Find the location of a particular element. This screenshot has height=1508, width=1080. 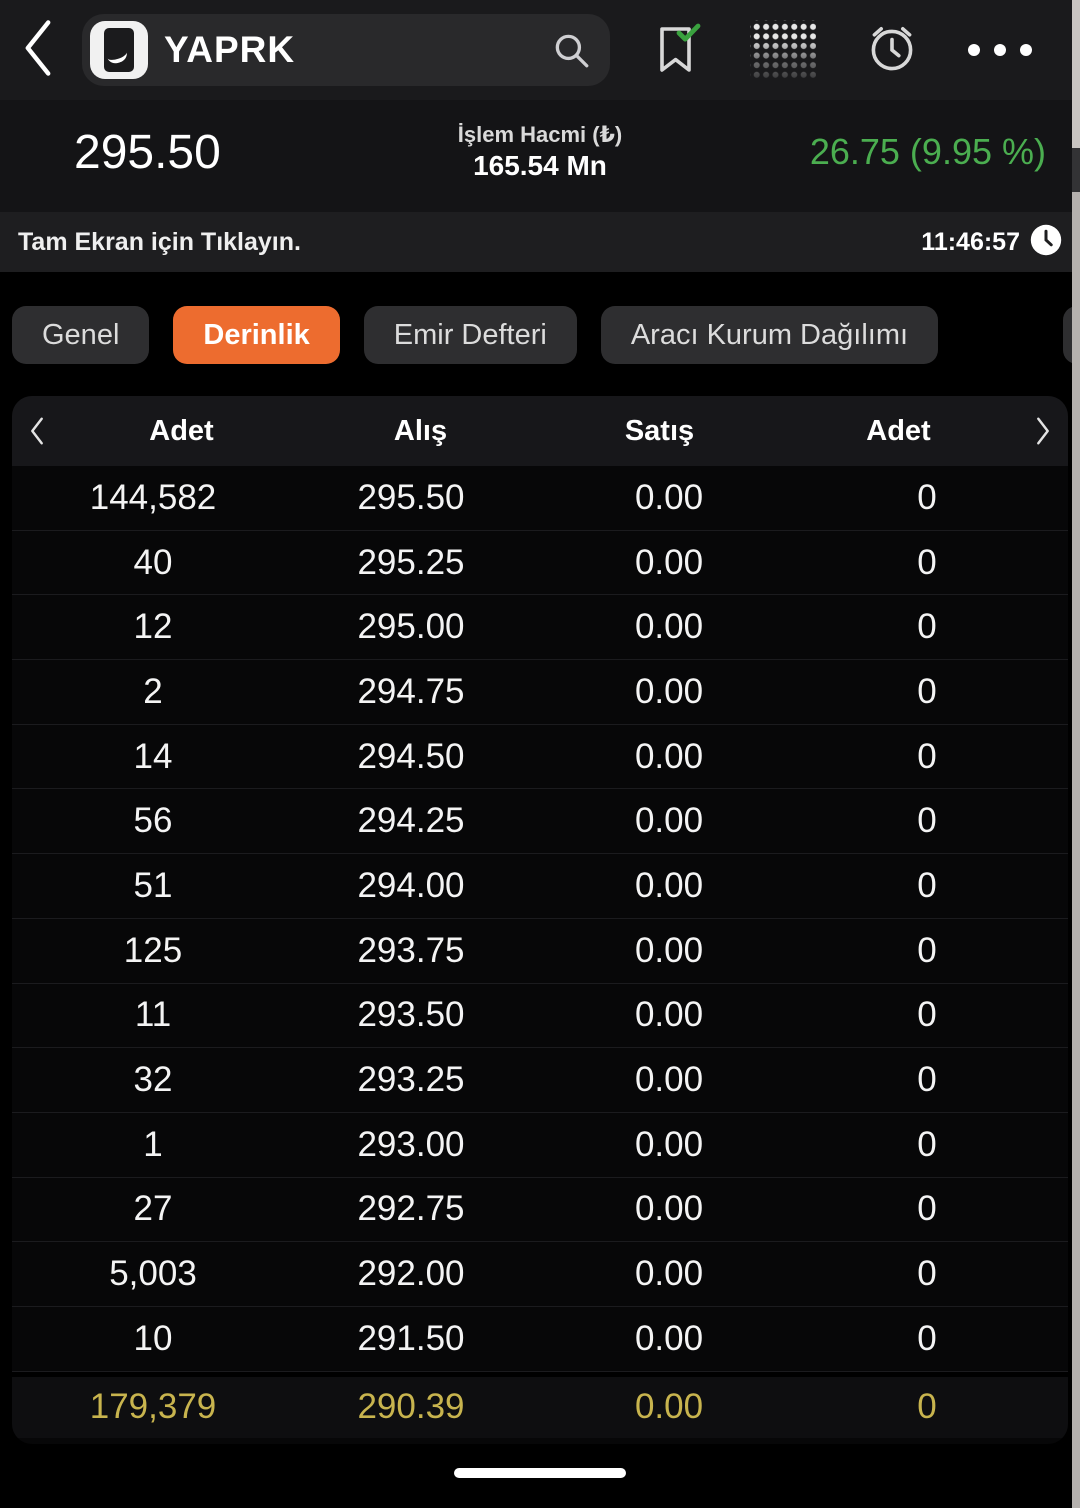

stock-logo-icon is located at coordinates (119, 50).